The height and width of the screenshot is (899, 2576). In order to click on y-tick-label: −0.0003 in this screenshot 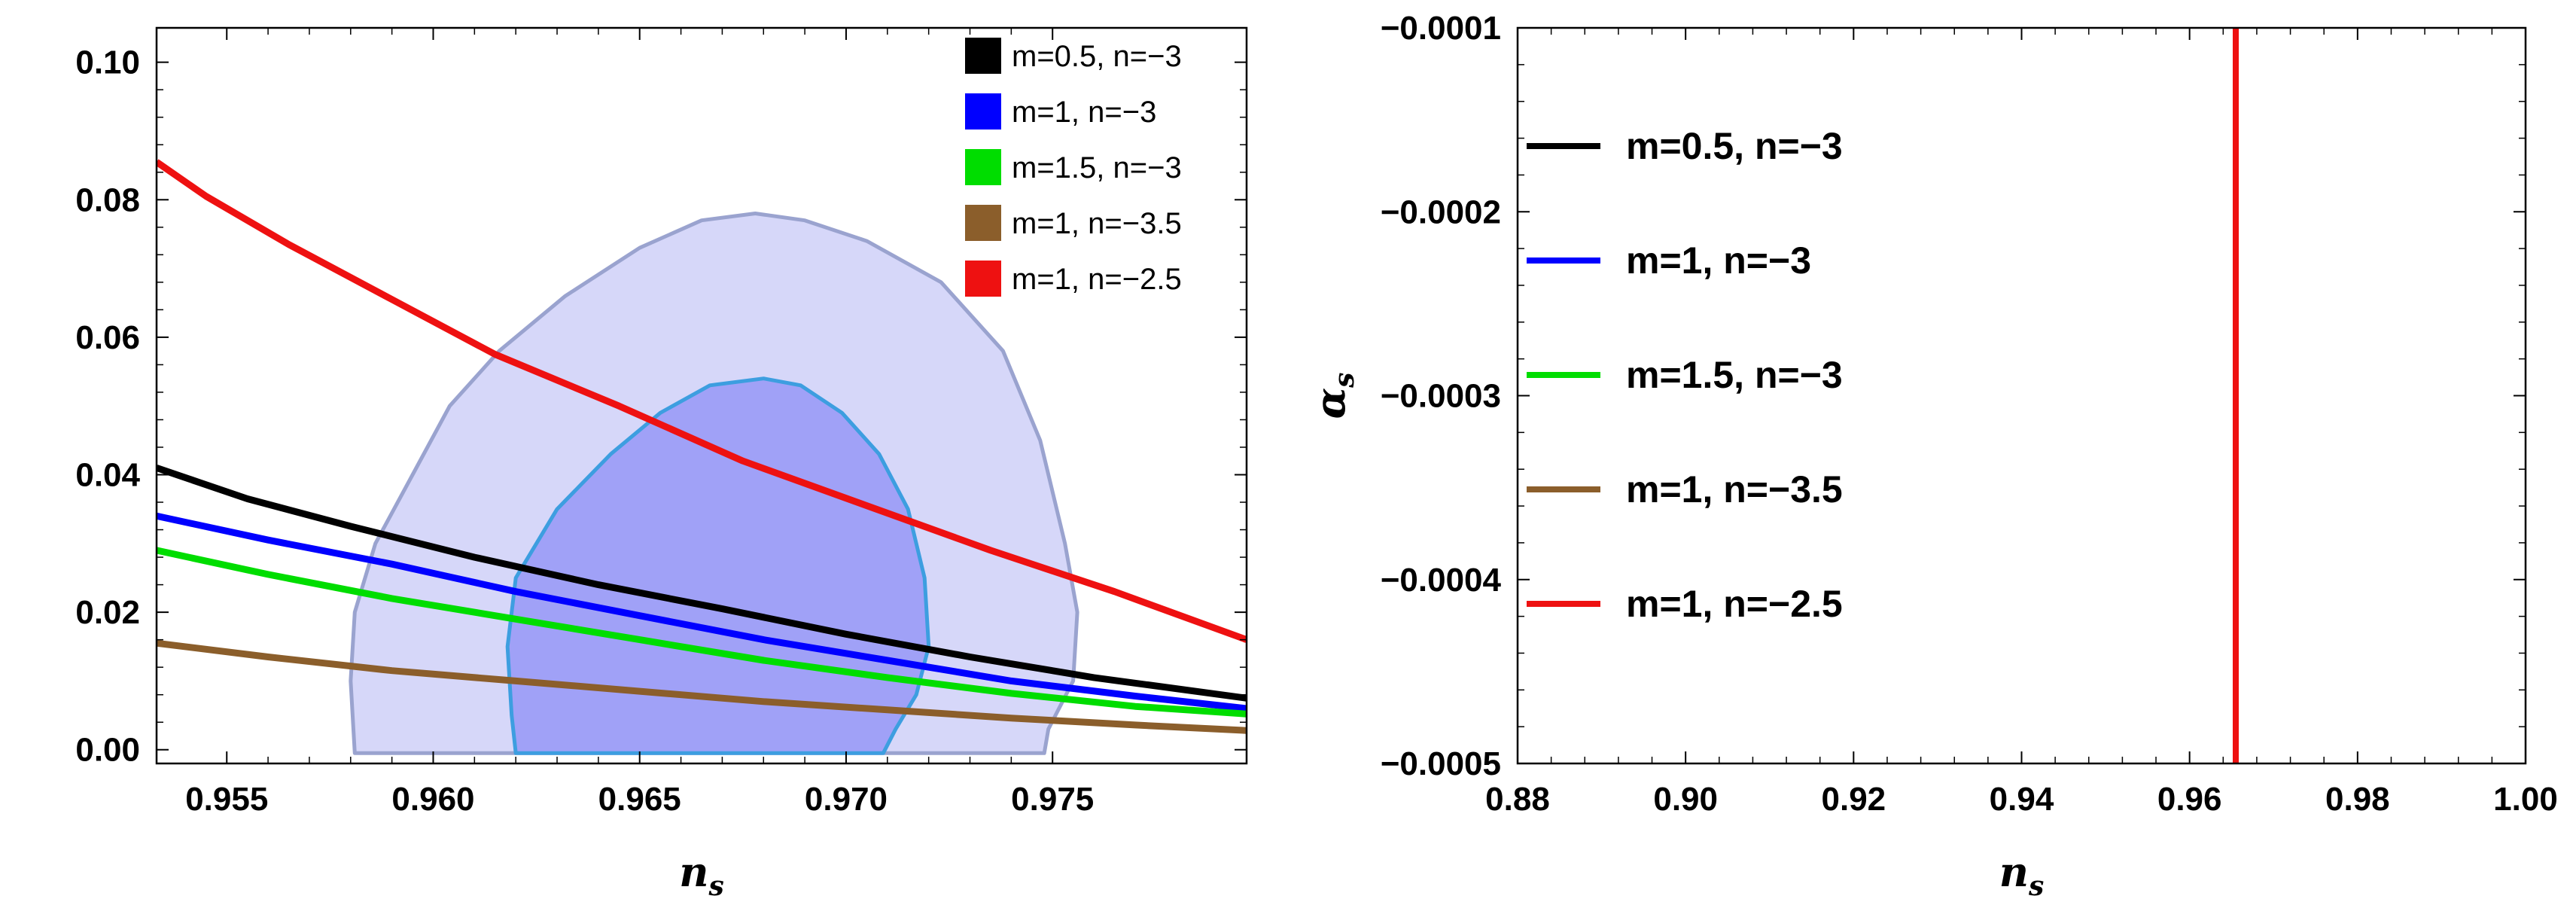, I will do `click(1441, 397)`.